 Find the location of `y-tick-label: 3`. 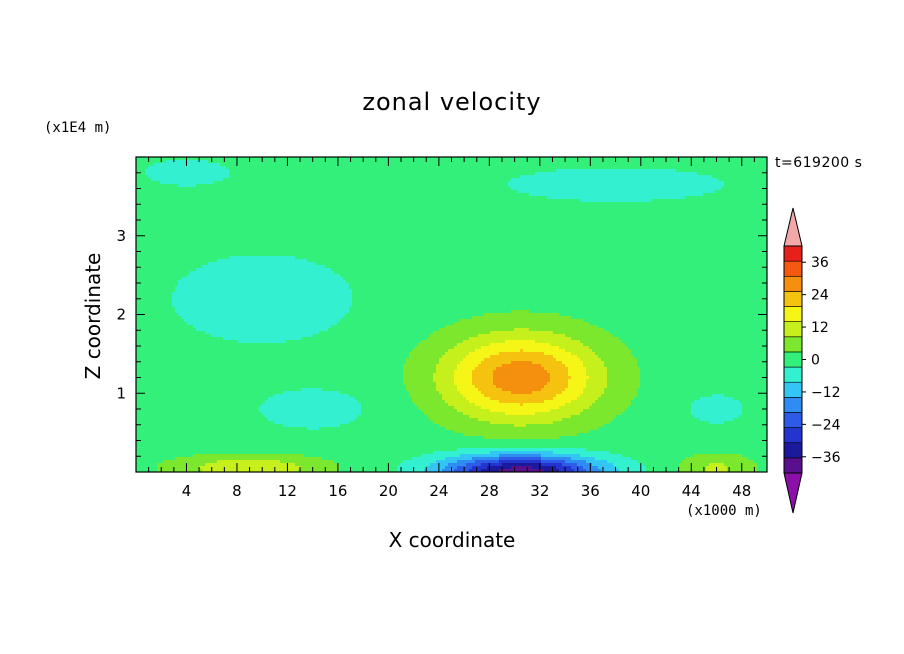

y-tick-label: 3 is located at coordinates (121, 236).